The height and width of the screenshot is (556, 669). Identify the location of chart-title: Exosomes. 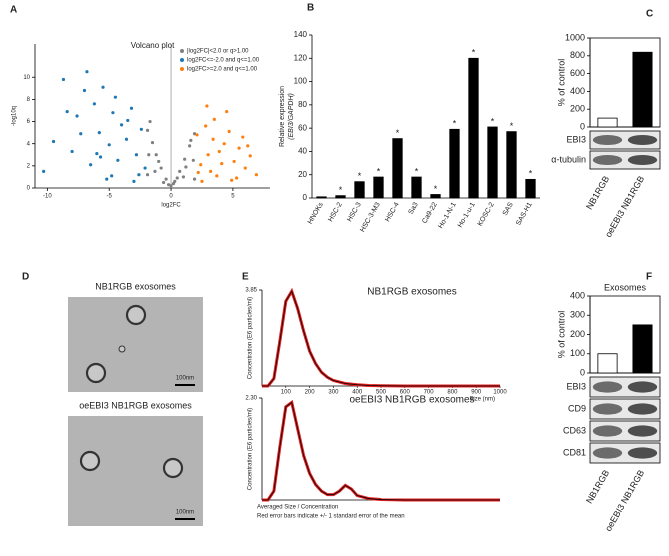
(625, 287).